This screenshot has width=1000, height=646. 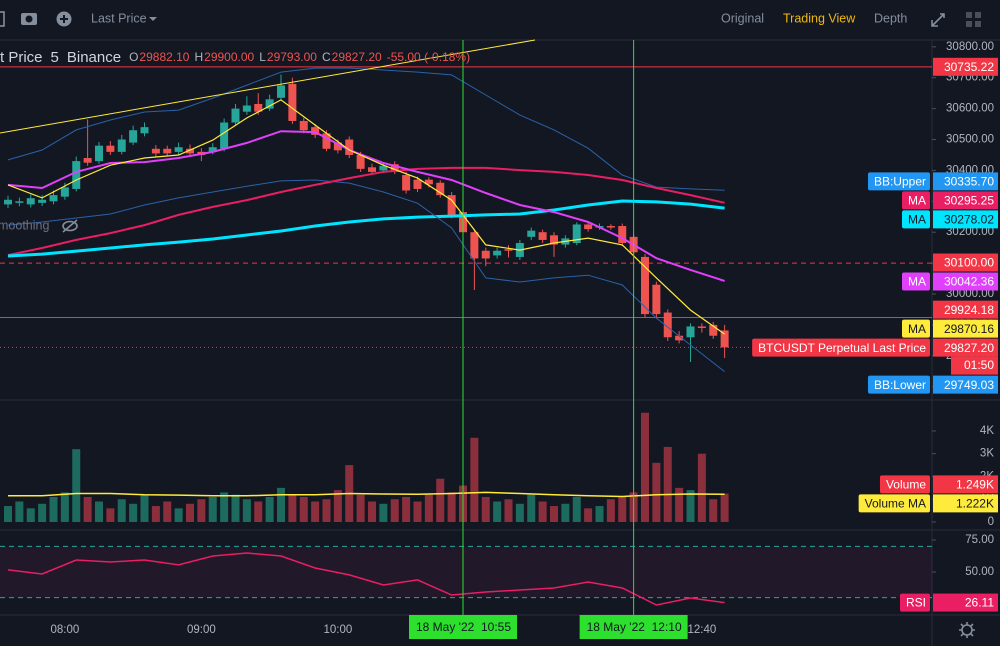 What do you see at coordinates (969, 348) in the screenshot?
I see `axis-label-value: 29827.20` at bounding box center [969, 348].